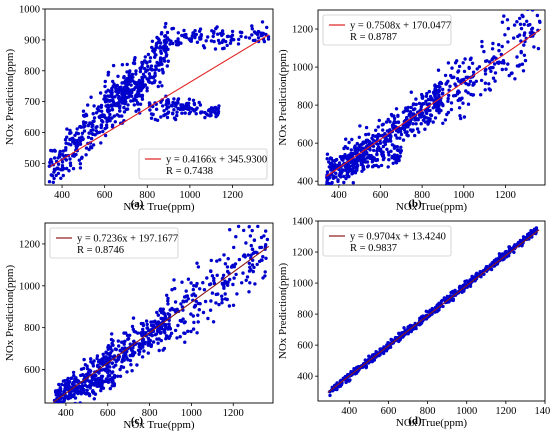 Image resolution: width=550 pixels, height=435 pixels. Describe the element at coordinates (432, 207) in the screenshot. I see `x-axis-label: NOx True(ppm)` at that location.